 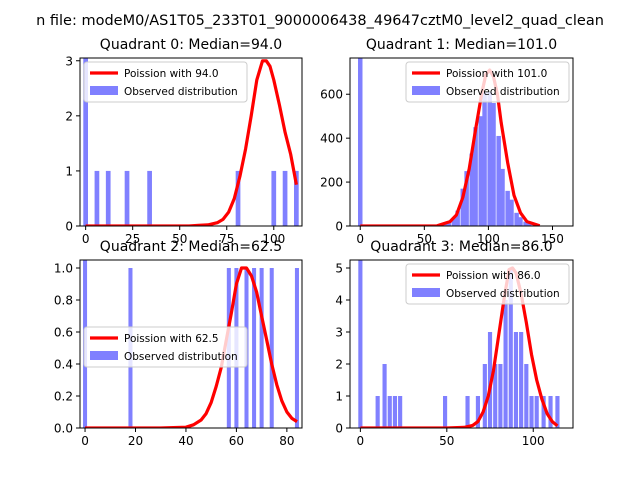 I want to click on y-tick-label: 1.0, so click(x=63, y=269).